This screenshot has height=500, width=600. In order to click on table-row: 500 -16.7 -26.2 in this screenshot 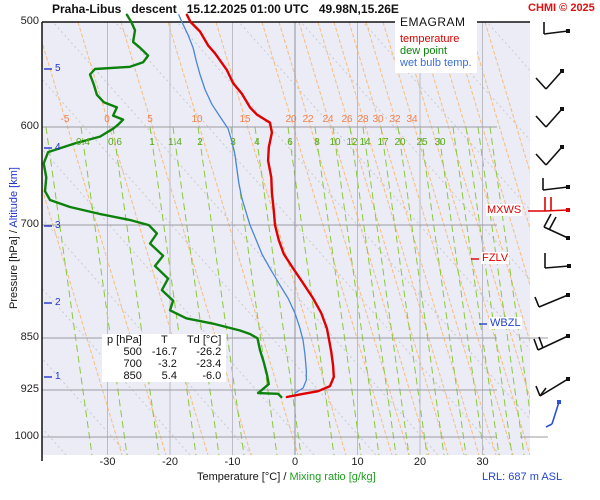, I will do `click(172, 352)`.